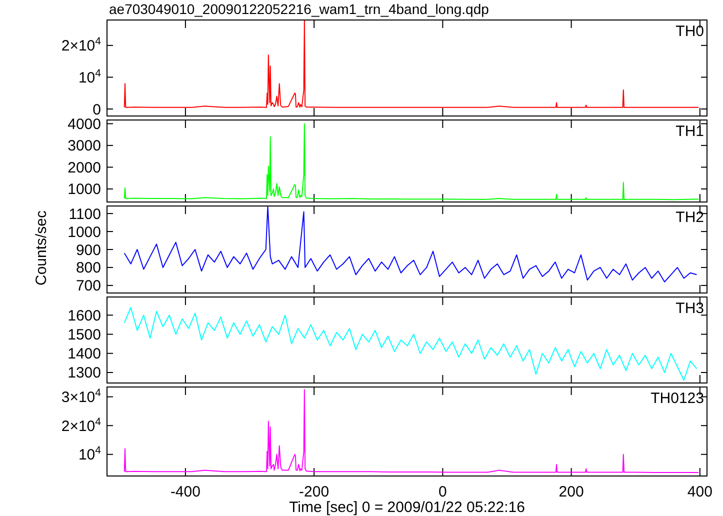 The image size is (723, 516). I want to click on x-tick-label: 200, so click(571, 492).